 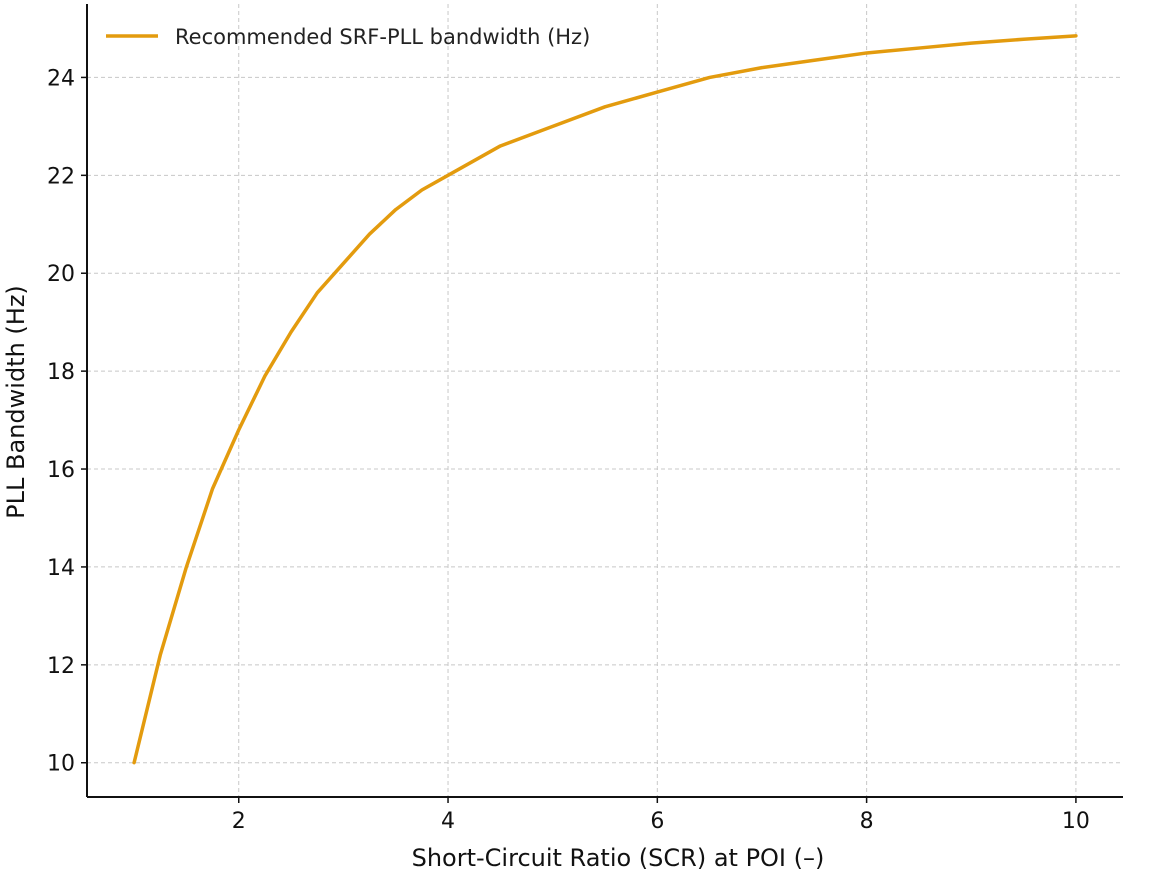 I want to click on y-tick-label: 22, so click(x=61, y=176).